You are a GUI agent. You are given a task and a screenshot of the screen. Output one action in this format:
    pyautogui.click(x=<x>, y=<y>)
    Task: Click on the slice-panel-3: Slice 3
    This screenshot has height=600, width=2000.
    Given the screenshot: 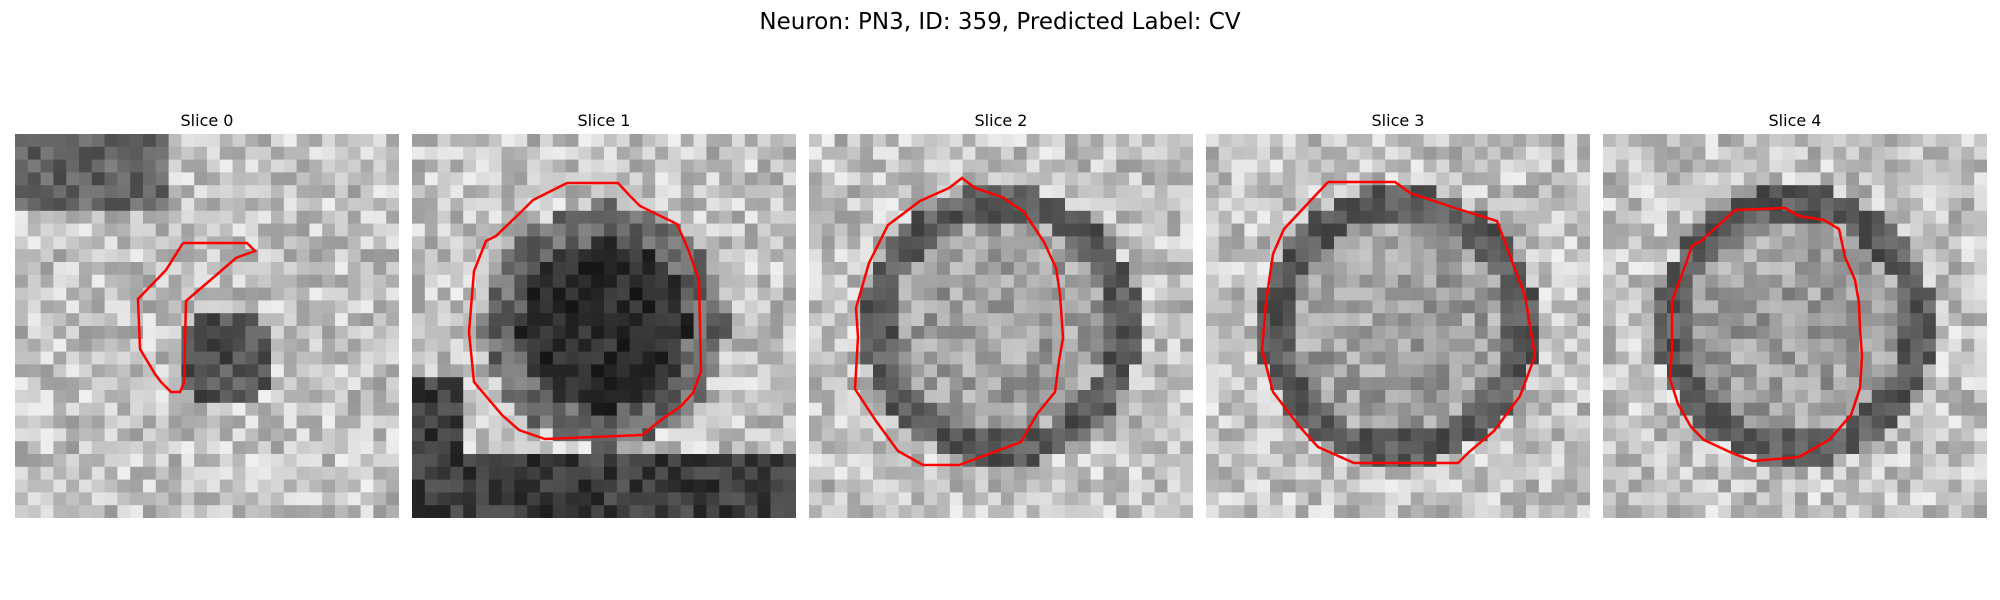 What is the action you would take?
    pyautogui.click(x=1398, y=313)
    